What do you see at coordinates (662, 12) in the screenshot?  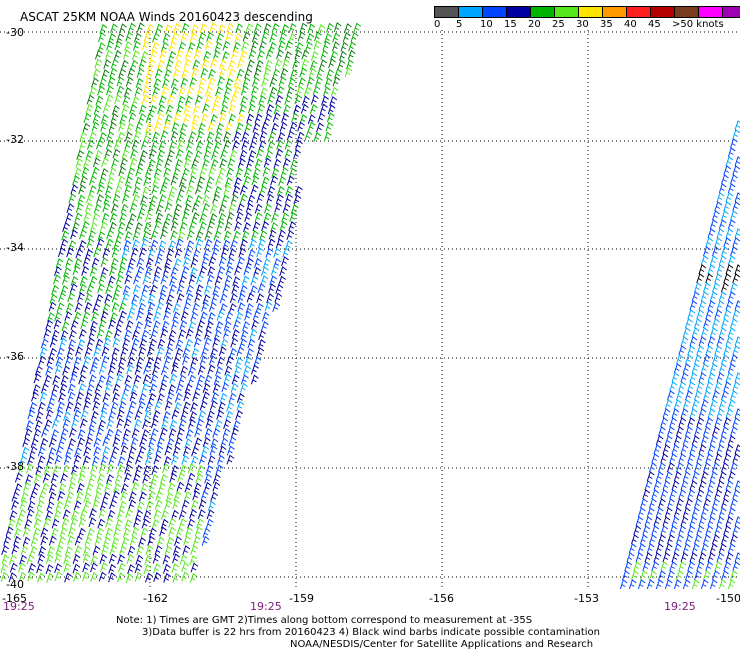 I see `legend-swatch` at bounding box center [662, 12].